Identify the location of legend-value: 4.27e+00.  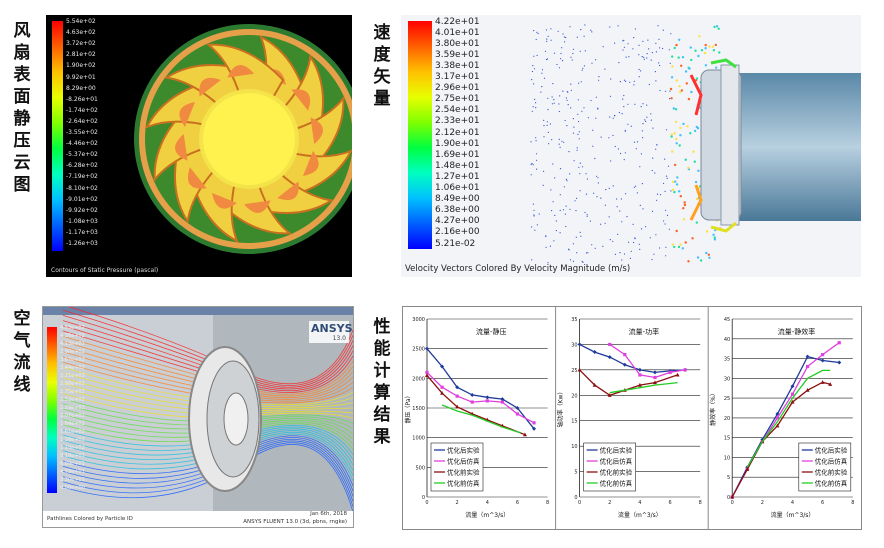
(457, 221).